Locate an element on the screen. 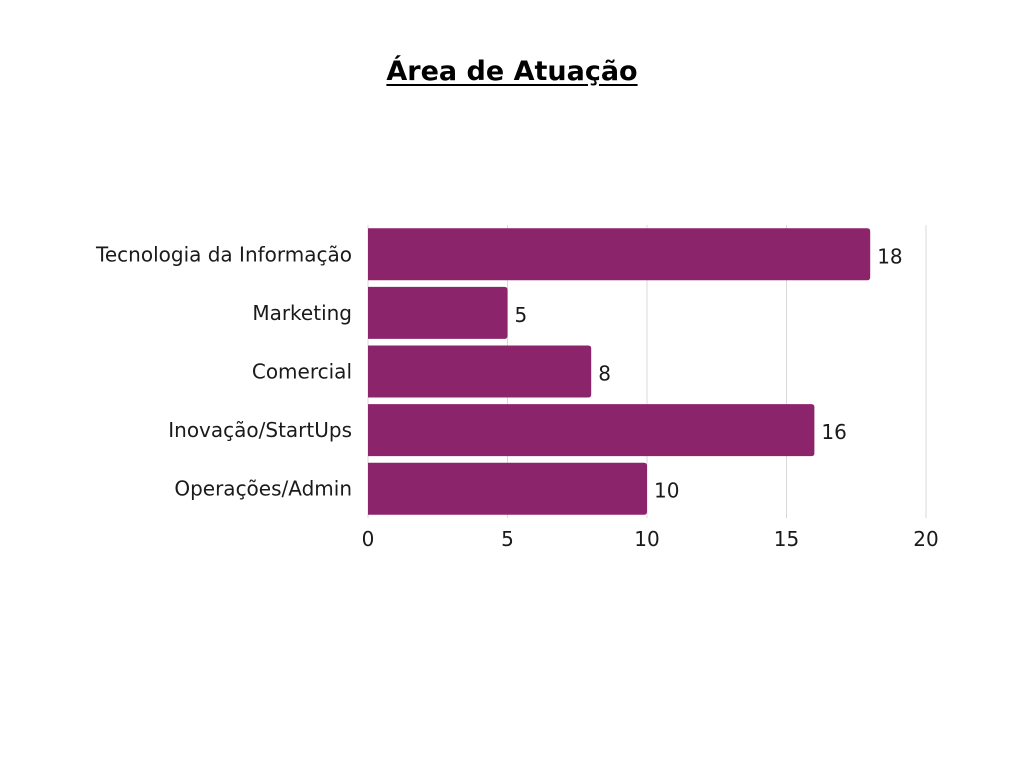  data-label: 18 is located at coordinates (889, 256).